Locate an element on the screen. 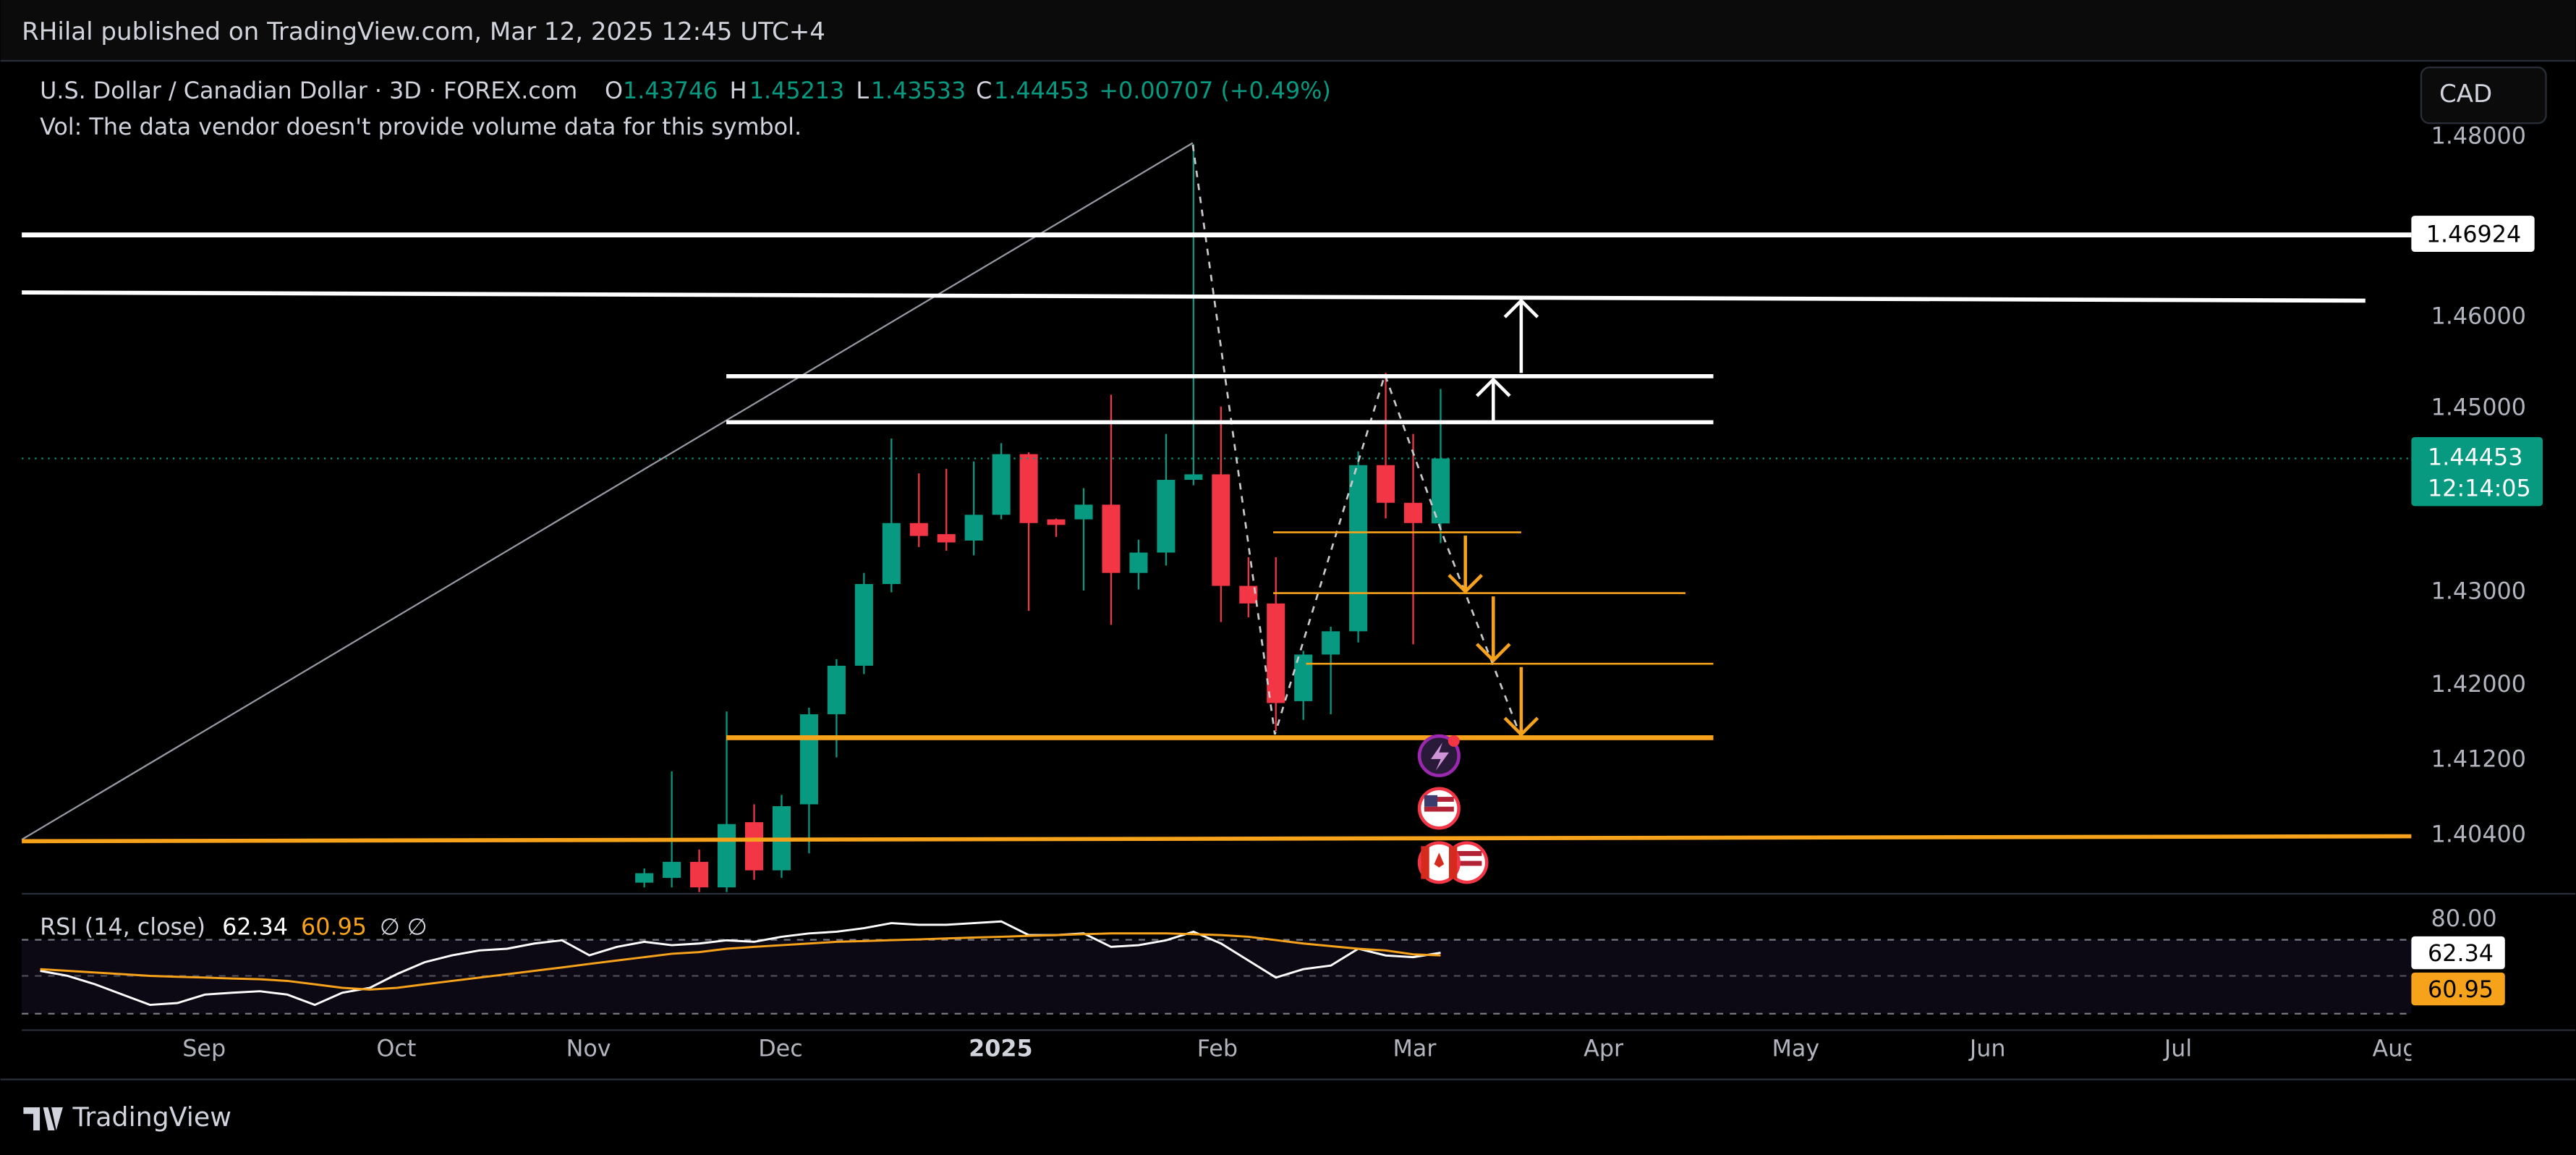 The height and width of the screenshot is (1155, 2576). rsi-value: 62.34 is located at coordinates (255, 928).